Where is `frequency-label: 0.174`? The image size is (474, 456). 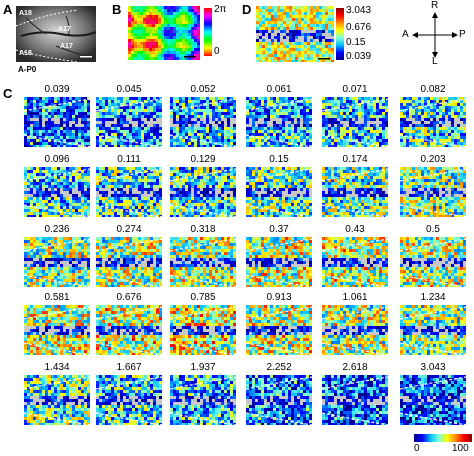 frequency-label: 0.174 is located at coordinates (355, 159).